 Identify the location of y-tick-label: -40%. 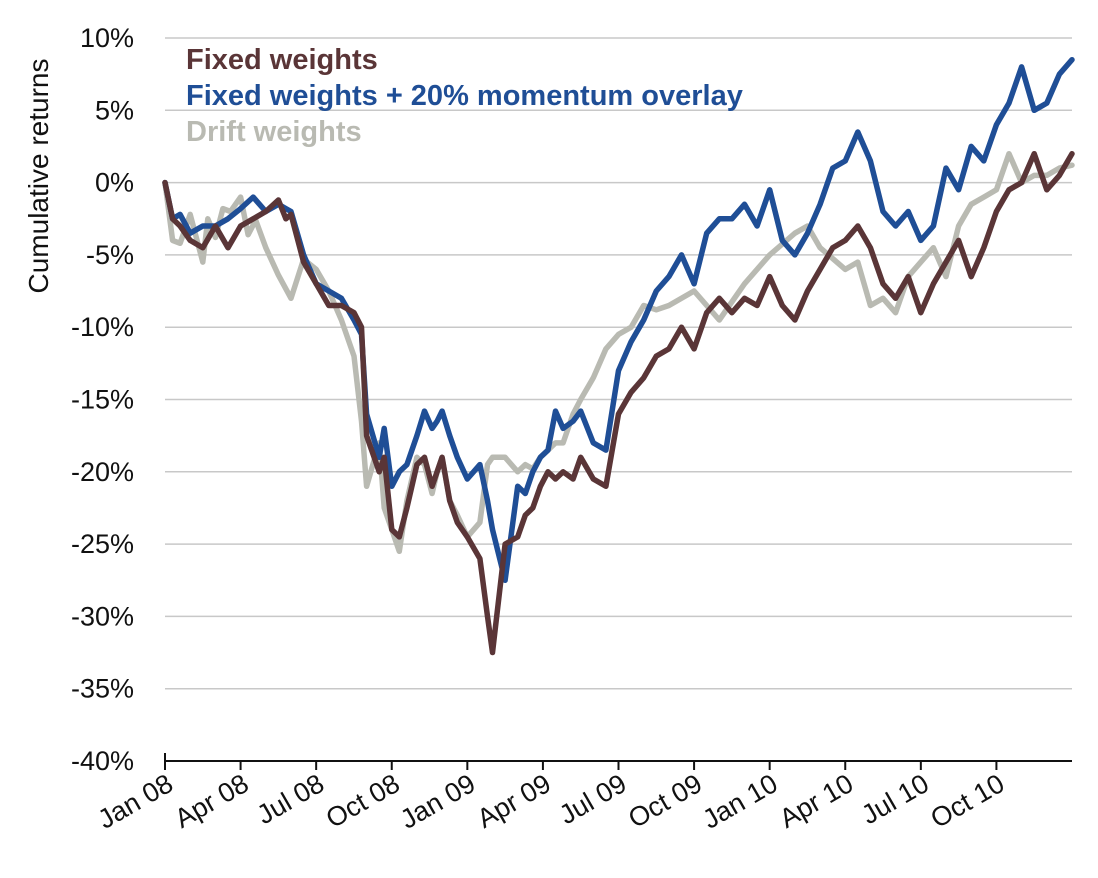
(102, 761).